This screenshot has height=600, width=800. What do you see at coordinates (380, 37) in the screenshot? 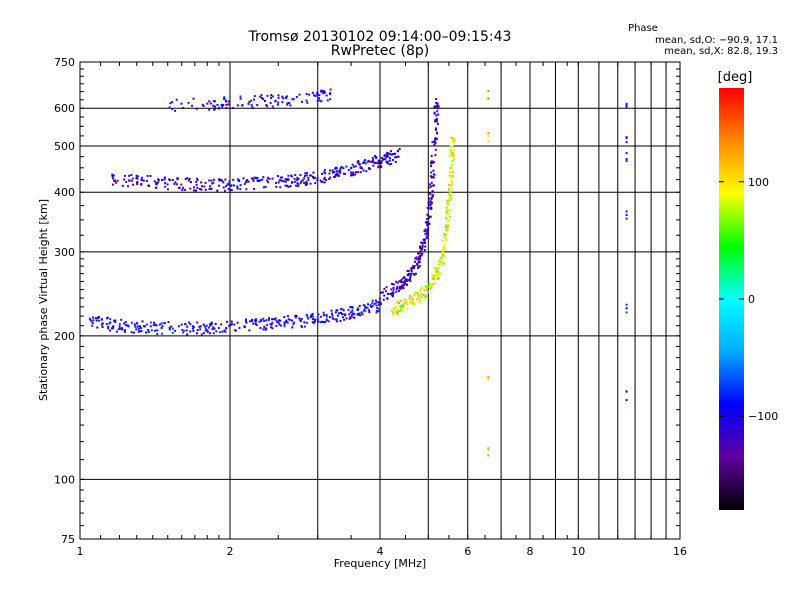
I see `chart-title: Tromsø 20130102 09:14:00–09:15:43` at bounding box center [380, 37].